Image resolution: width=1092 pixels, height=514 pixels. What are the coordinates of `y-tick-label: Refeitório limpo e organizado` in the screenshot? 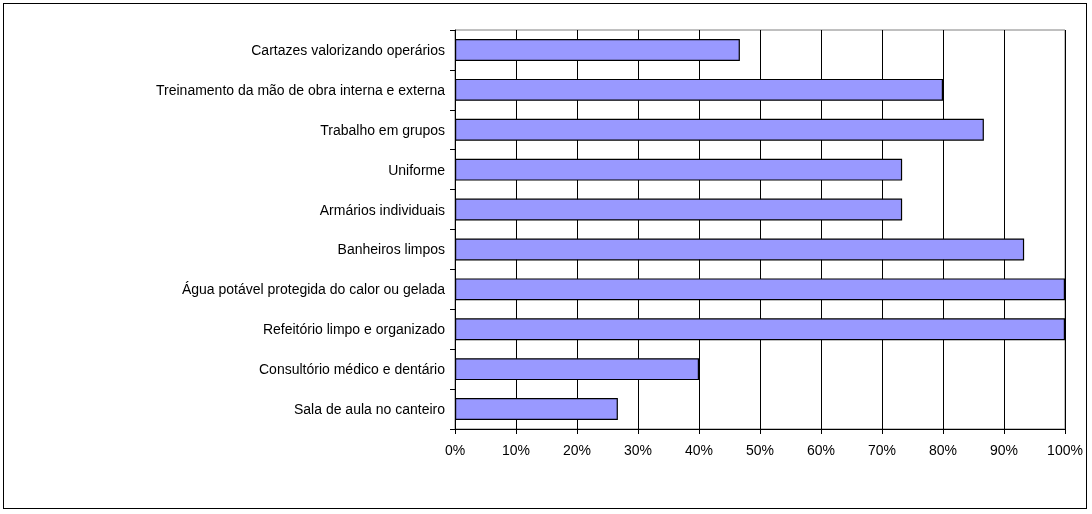 It's located at (354, 329).